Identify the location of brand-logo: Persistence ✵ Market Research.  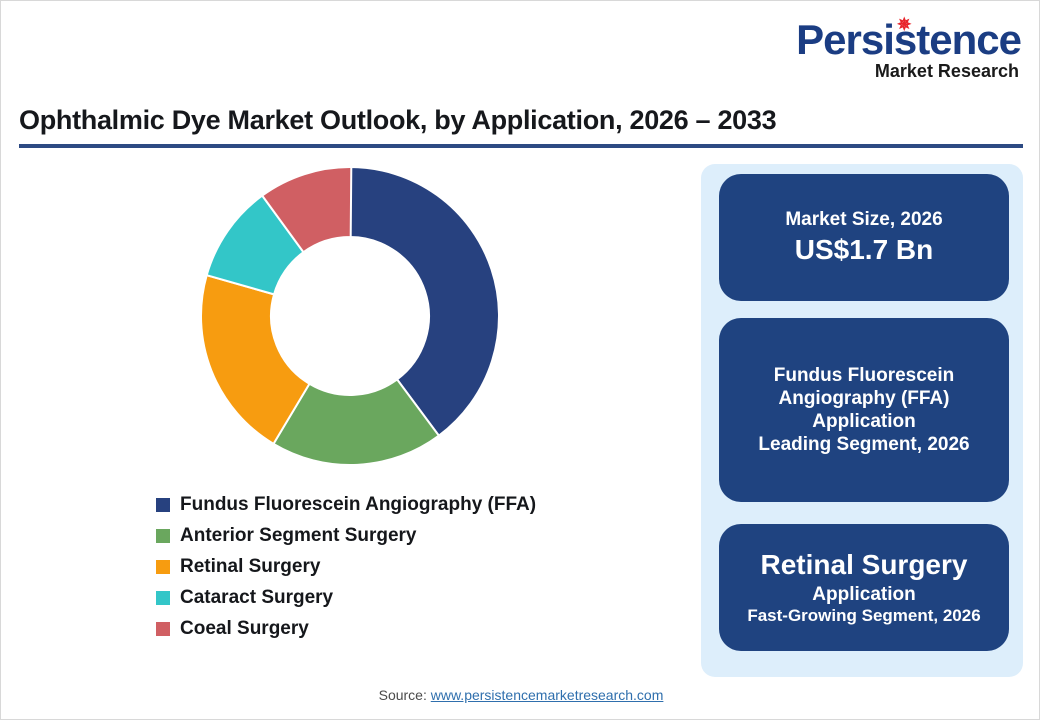
(906, 48).